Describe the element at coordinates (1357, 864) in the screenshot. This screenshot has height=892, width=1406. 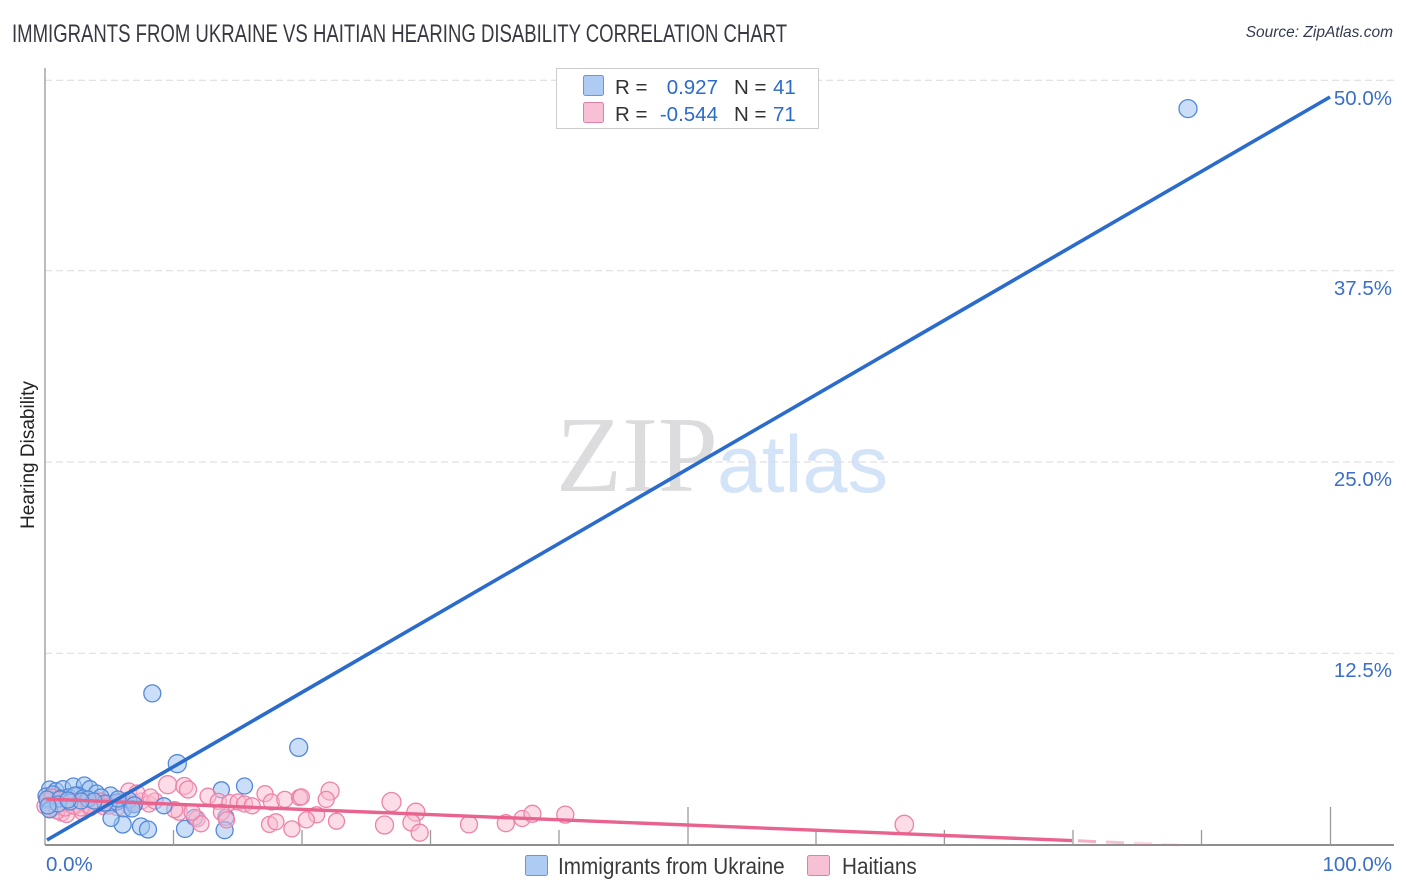
I see `svg-text: 100.0%` at that location.